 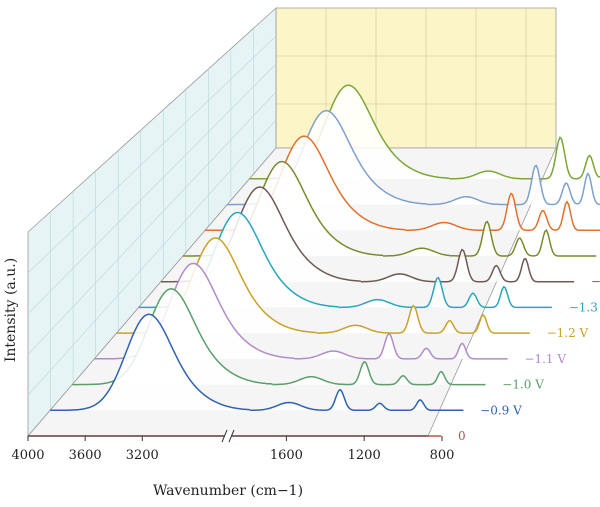 I want to click on x-tick-label: 1200, so click(x=364, y=455).